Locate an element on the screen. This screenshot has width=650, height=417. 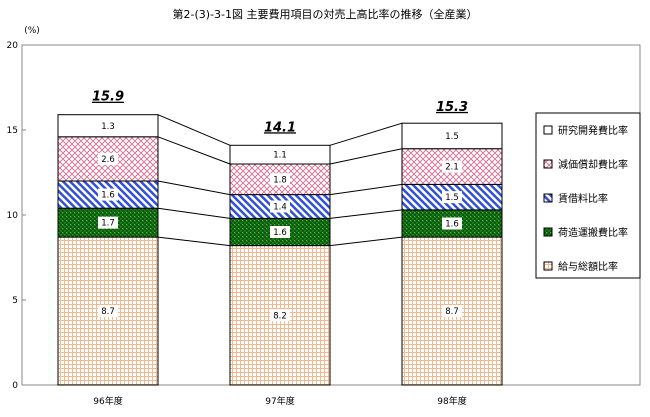
segment-value-label: 1.1 is located at coordinates (280, 156).